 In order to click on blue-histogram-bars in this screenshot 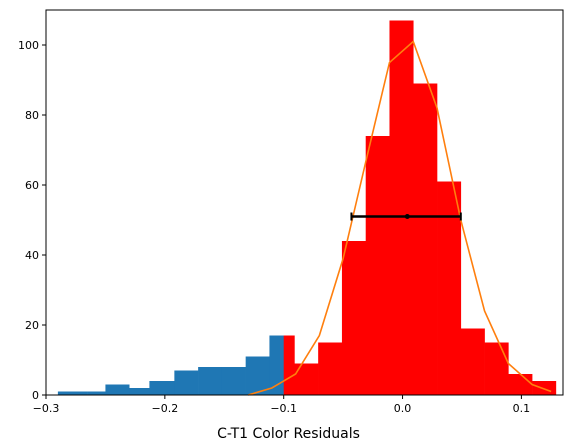, I will do `click(171, 365)`.